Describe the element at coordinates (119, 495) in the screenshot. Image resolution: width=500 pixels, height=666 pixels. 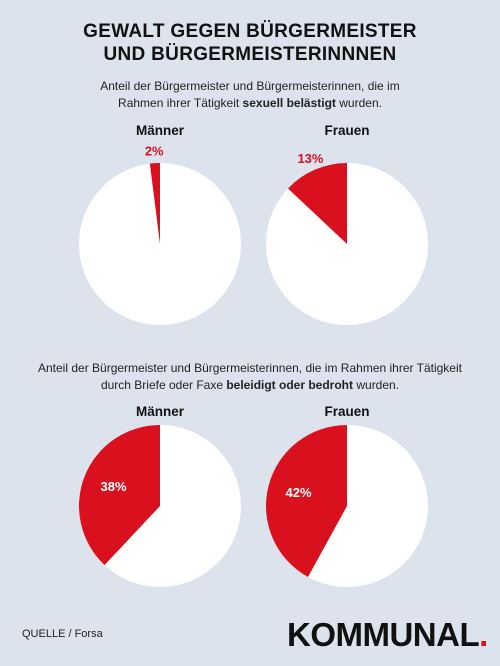
I see `pie-3-highlight-slice` at that location.